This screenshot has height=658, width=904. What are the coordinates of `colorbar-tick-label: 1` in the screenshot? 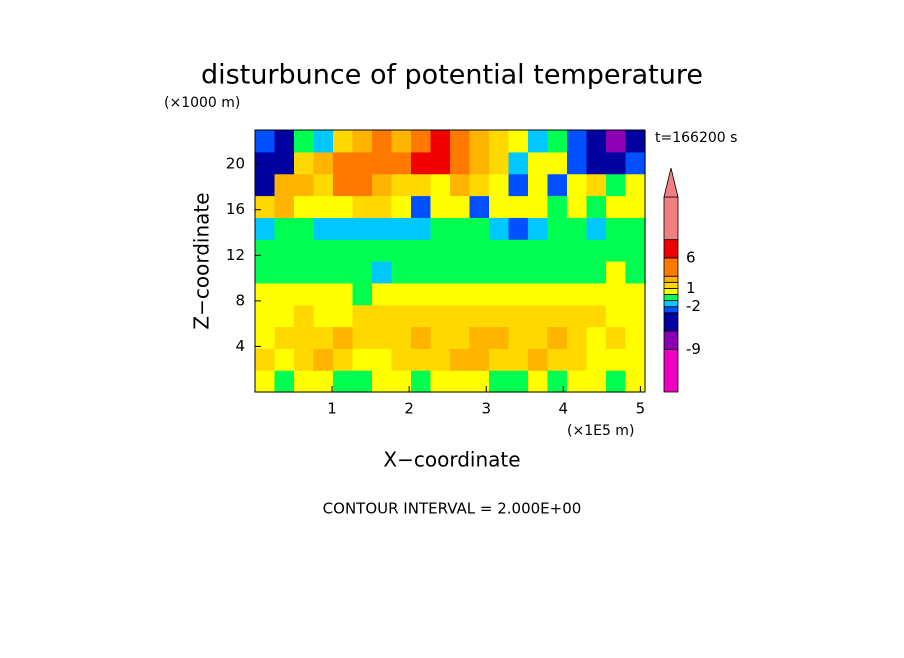 It's located at (691, 288).